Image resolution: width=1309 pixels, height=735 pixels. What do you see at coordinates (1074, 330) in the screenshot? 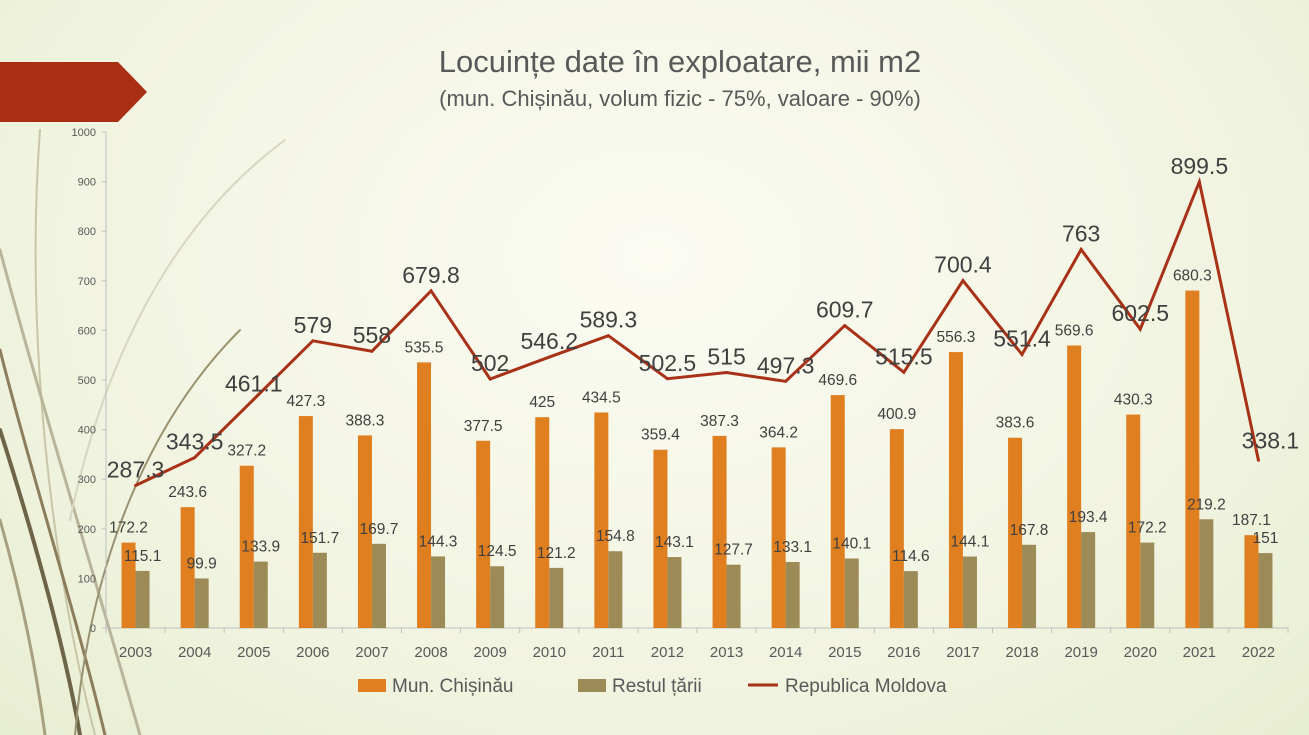
I see `data-label-chisinau: 569.6` at bounding box center [1074, 330].